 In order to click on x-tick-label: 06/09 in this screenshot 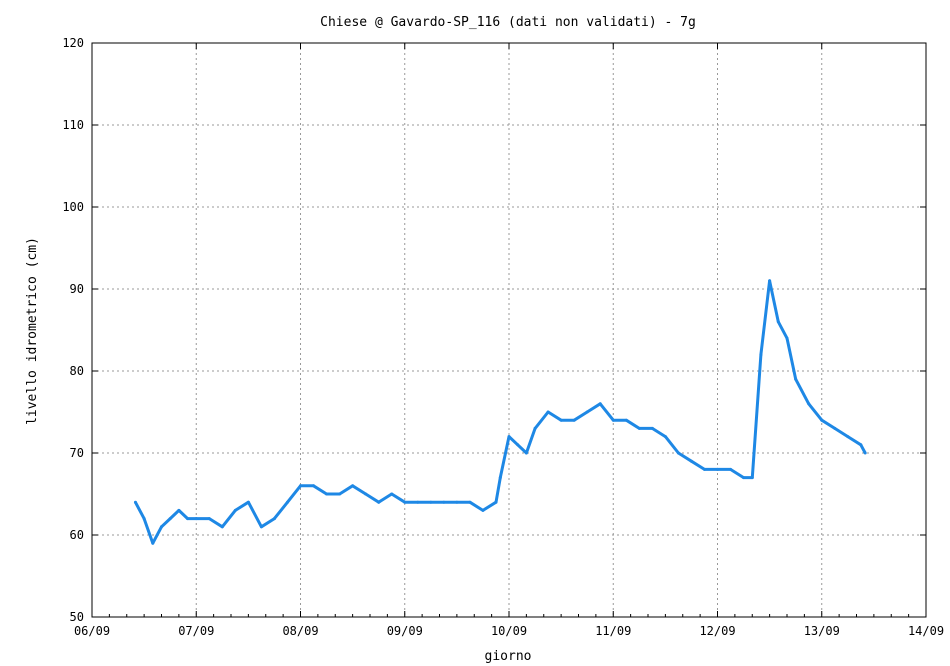, I will do `click(92, 631)`.